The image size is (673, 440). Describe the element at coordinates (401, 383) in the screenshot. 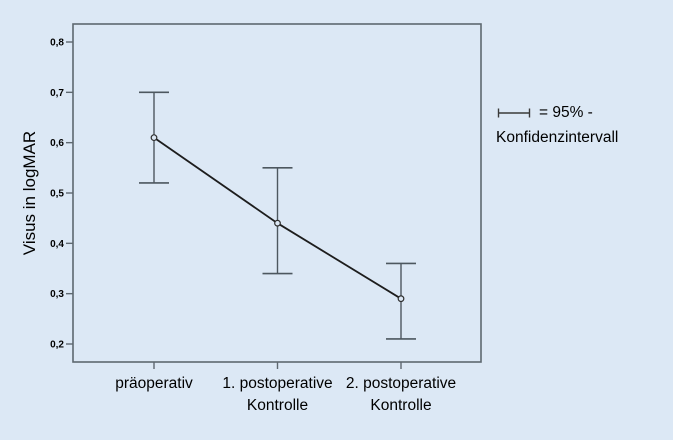

I see `x-category-label: 2. postoperative` at that location.